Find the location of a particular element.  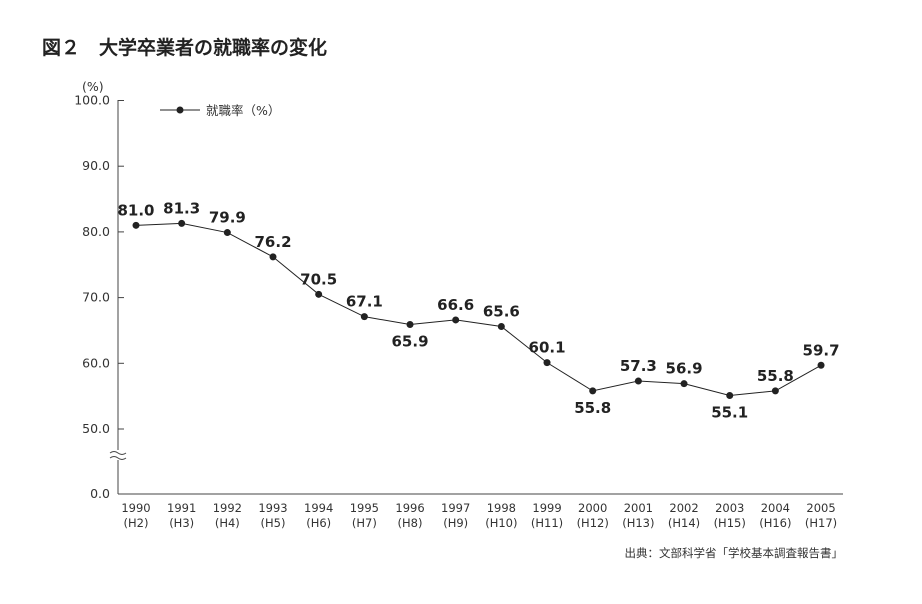

data-label: 70.5 is located at coordinates (318, 279).